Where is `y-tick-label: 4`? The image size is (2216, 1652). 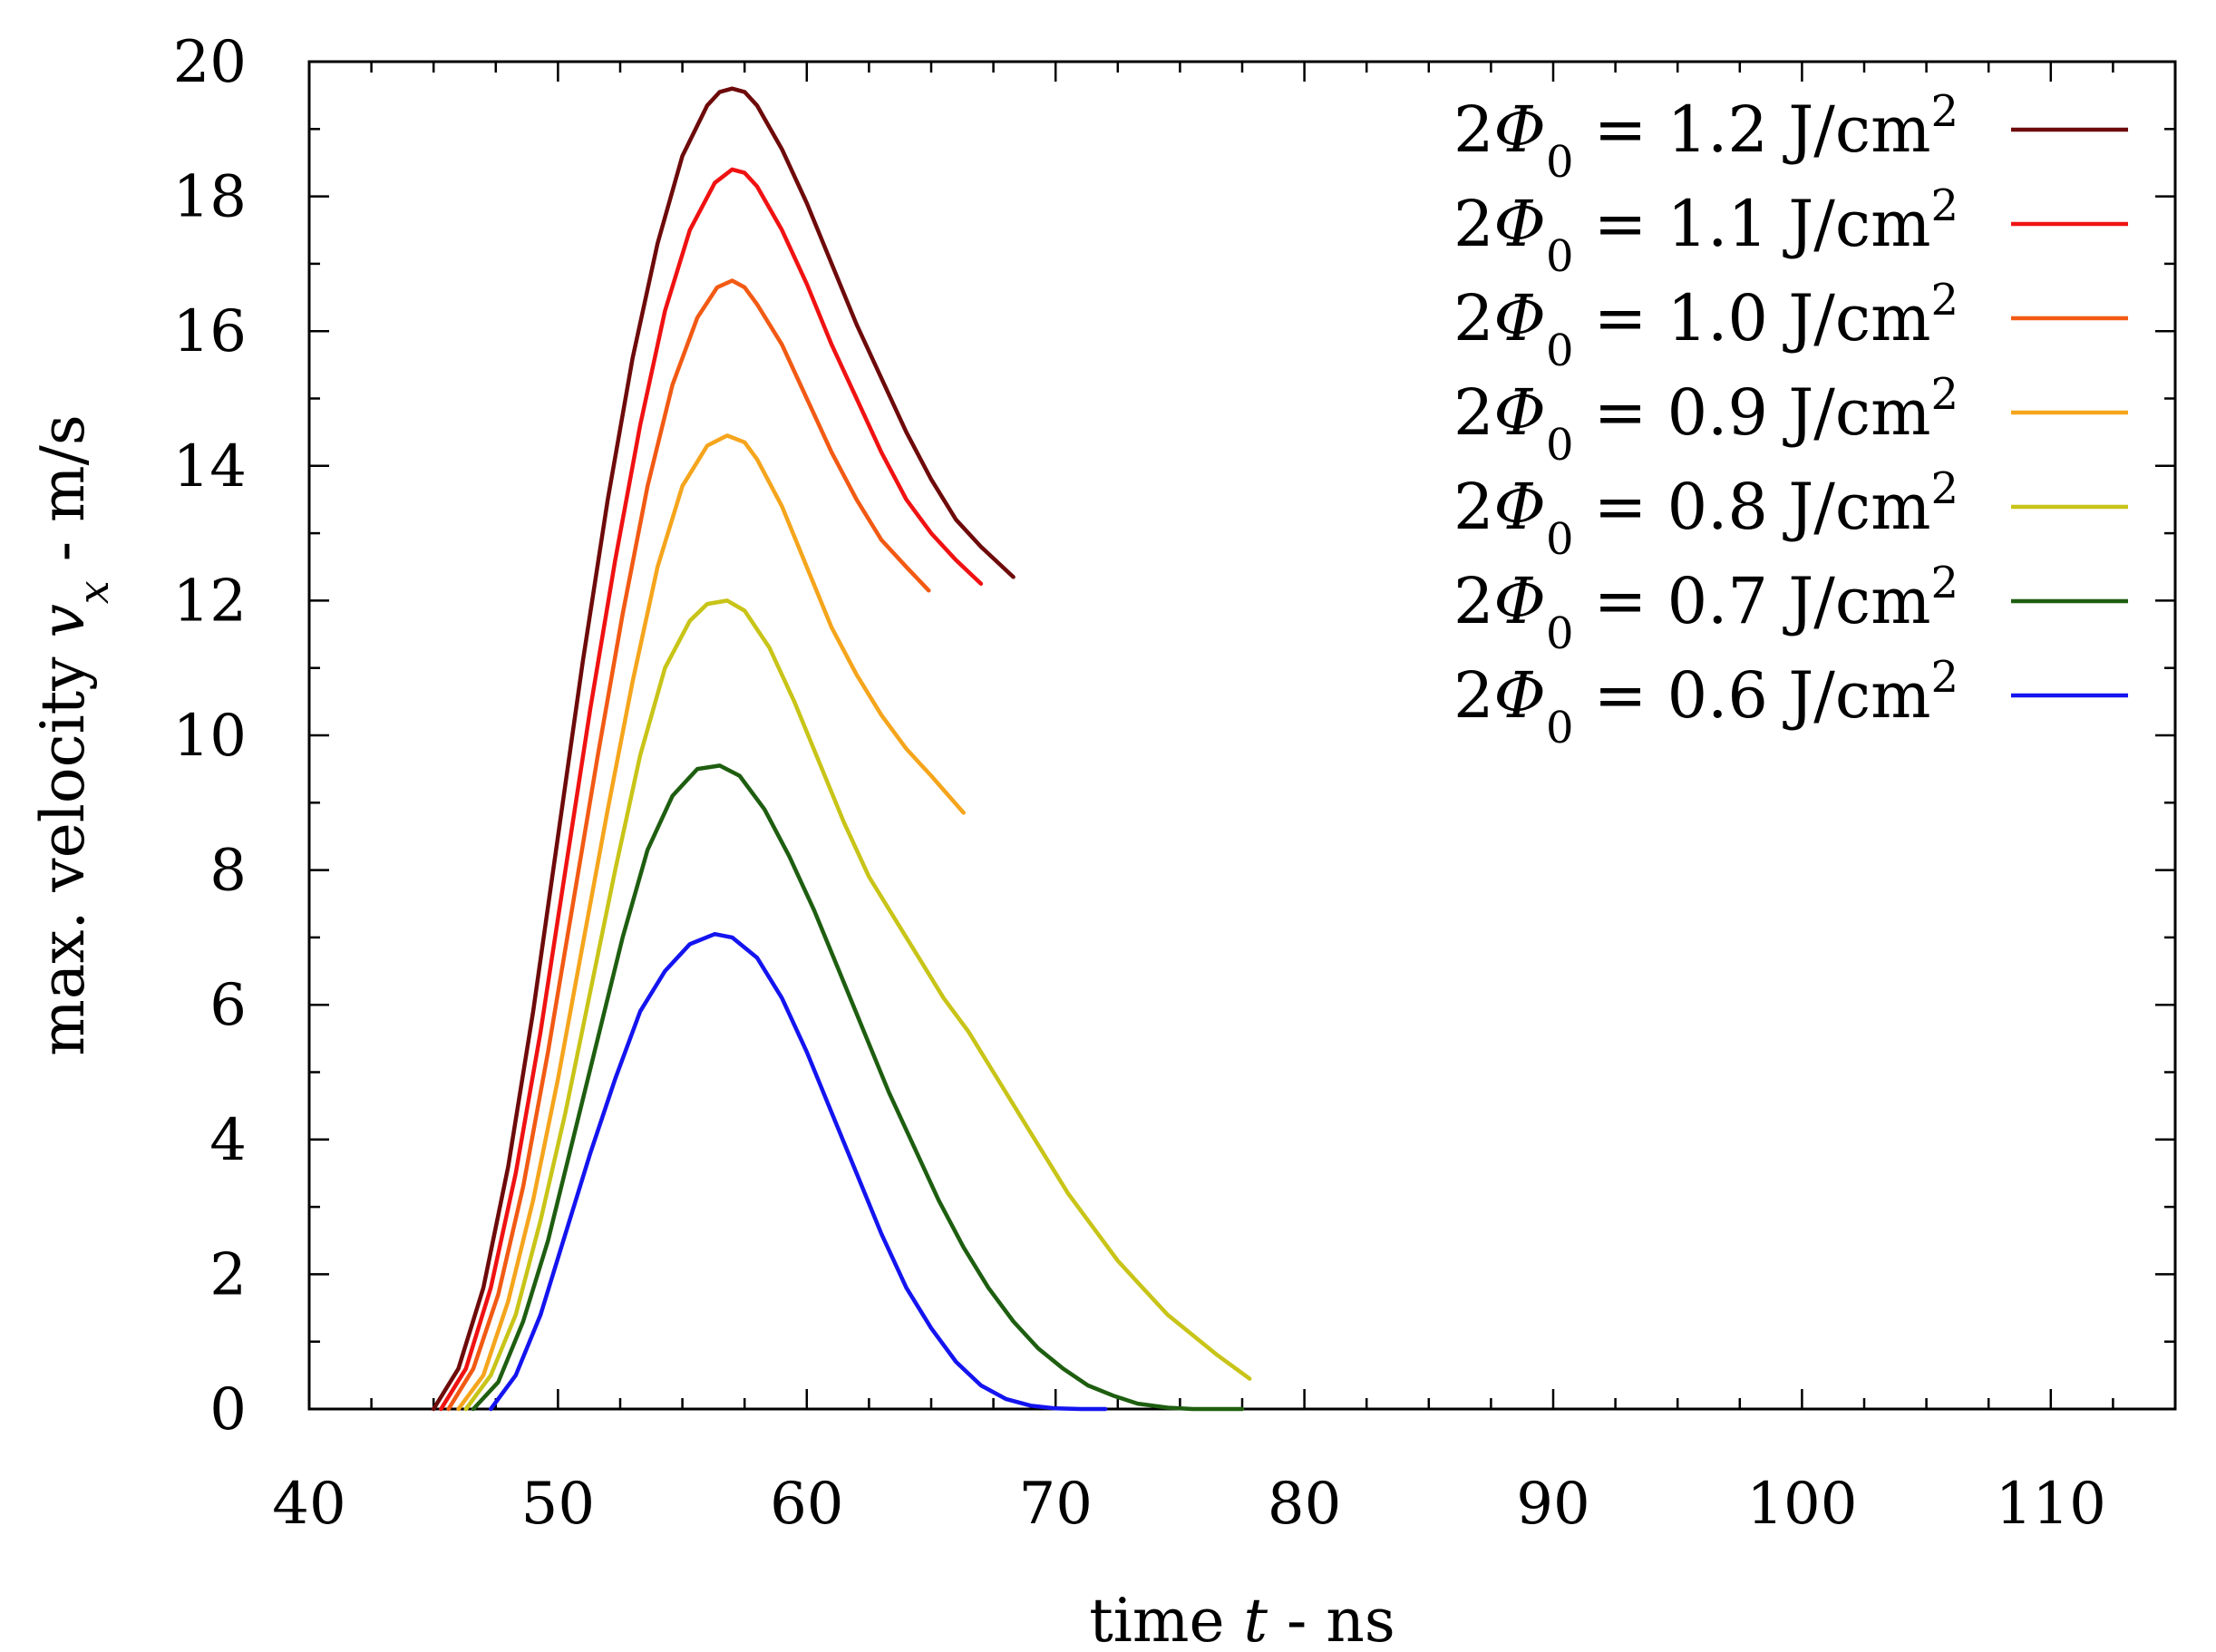
y-tick-label: 4 is located at coordinates (228, 1141).